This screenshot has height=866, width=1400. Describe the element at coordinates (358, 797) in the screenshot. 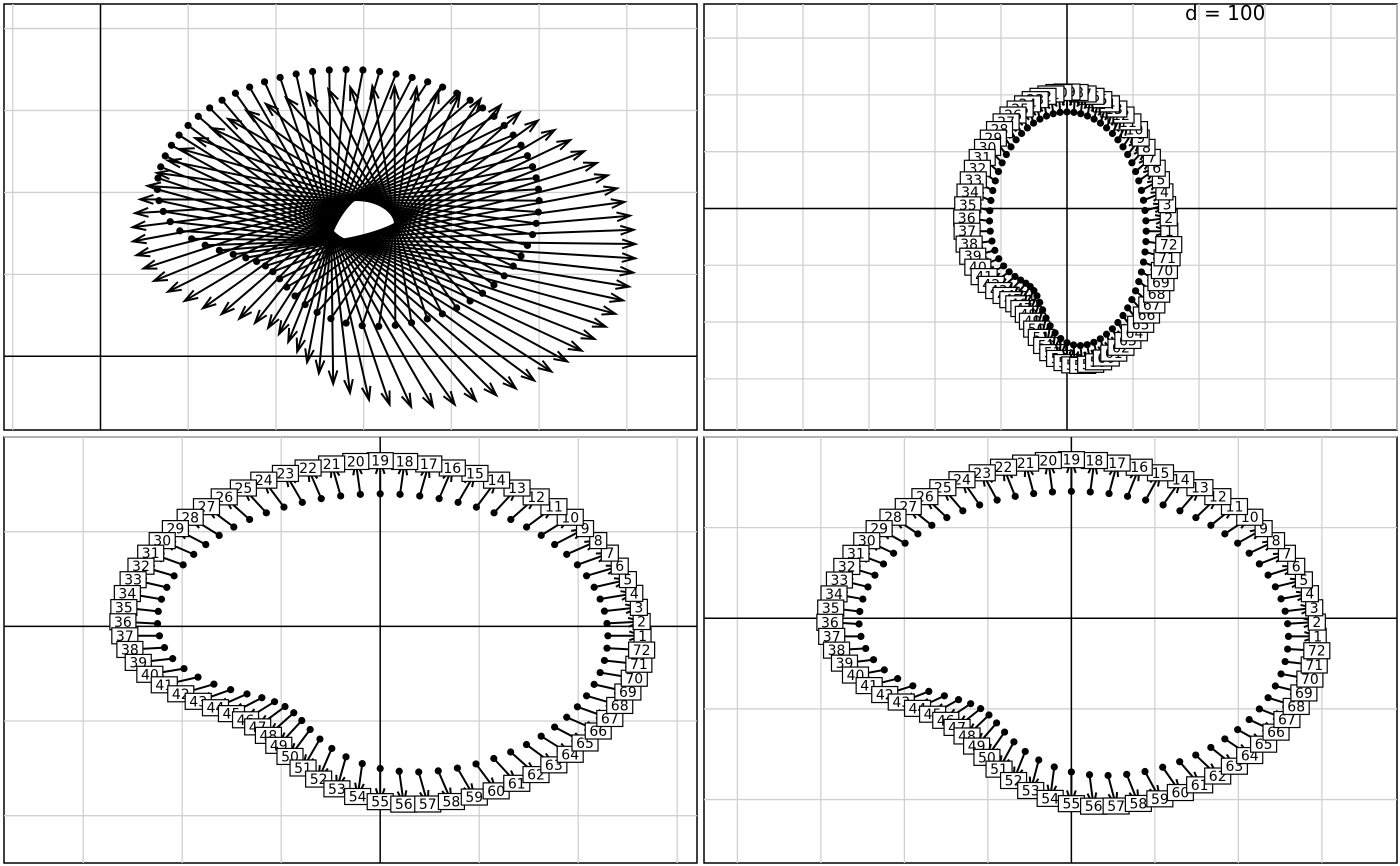

I see `label-54: 54` at that location.